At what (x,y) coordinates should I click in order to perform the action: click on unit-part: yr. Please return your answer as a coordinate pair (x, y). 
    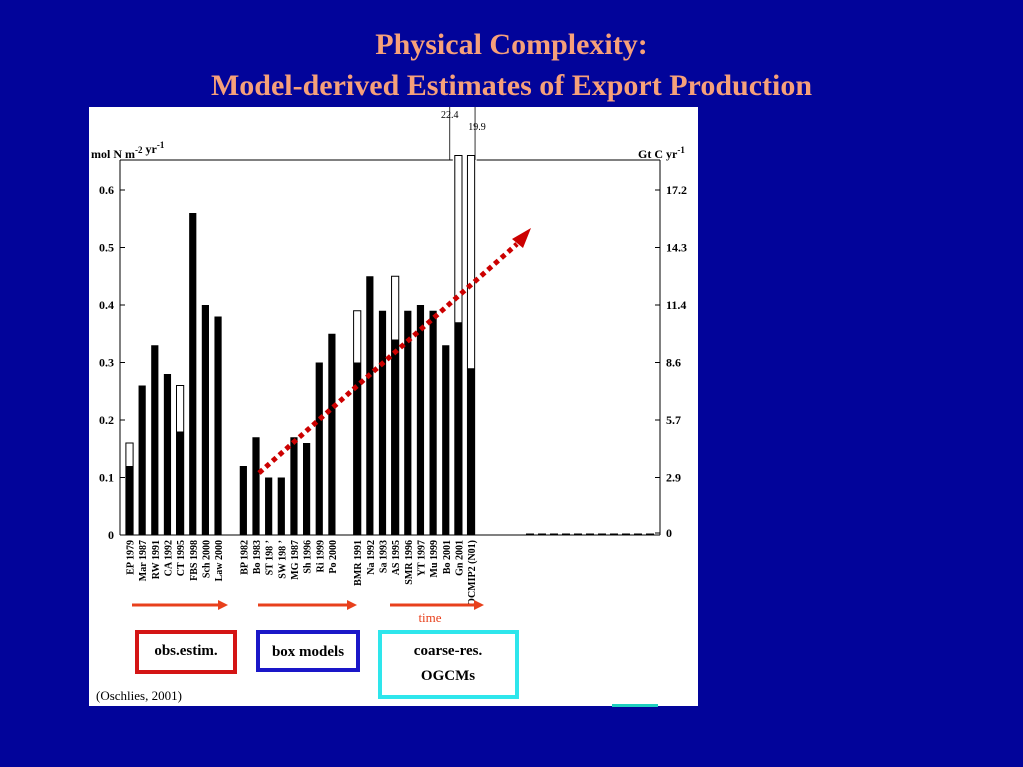
    Looking at the image, I should click on (150, 149).